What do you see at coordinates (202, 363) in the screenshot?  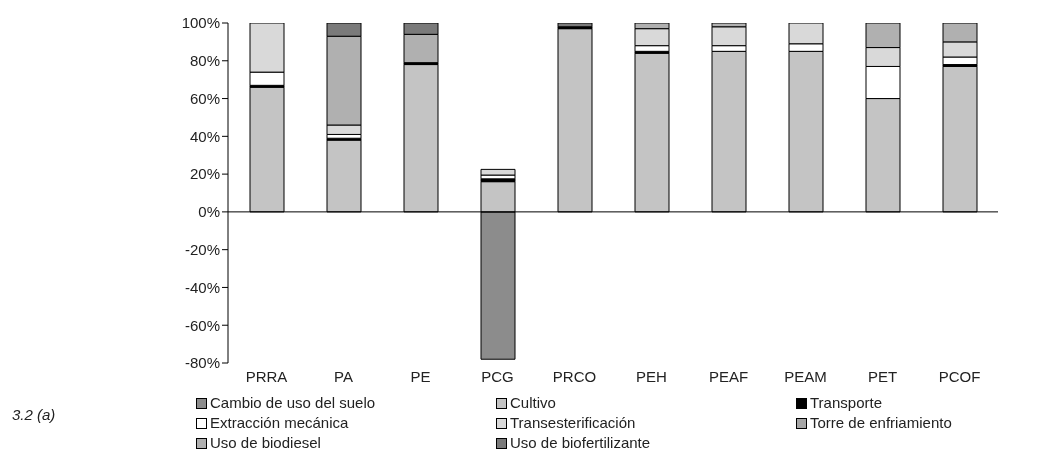 I see `y-tick-label: -80%` at bounding box center [202, 363].